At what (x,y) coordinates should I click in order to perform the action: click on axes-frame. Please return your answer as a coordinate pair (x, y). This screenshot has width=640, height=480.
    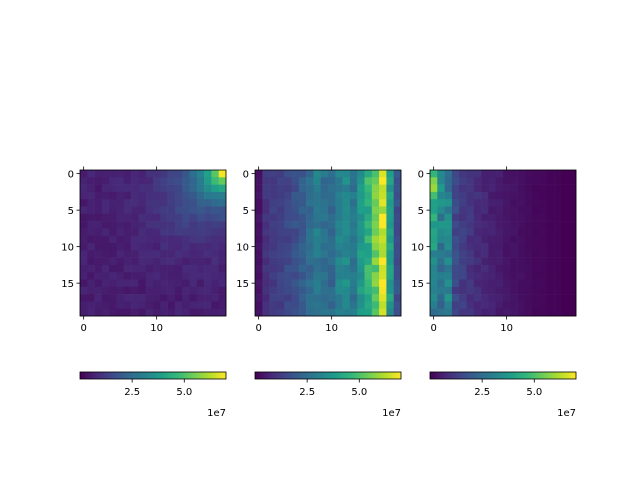
    Looking at the image, I should click on (328, 243).